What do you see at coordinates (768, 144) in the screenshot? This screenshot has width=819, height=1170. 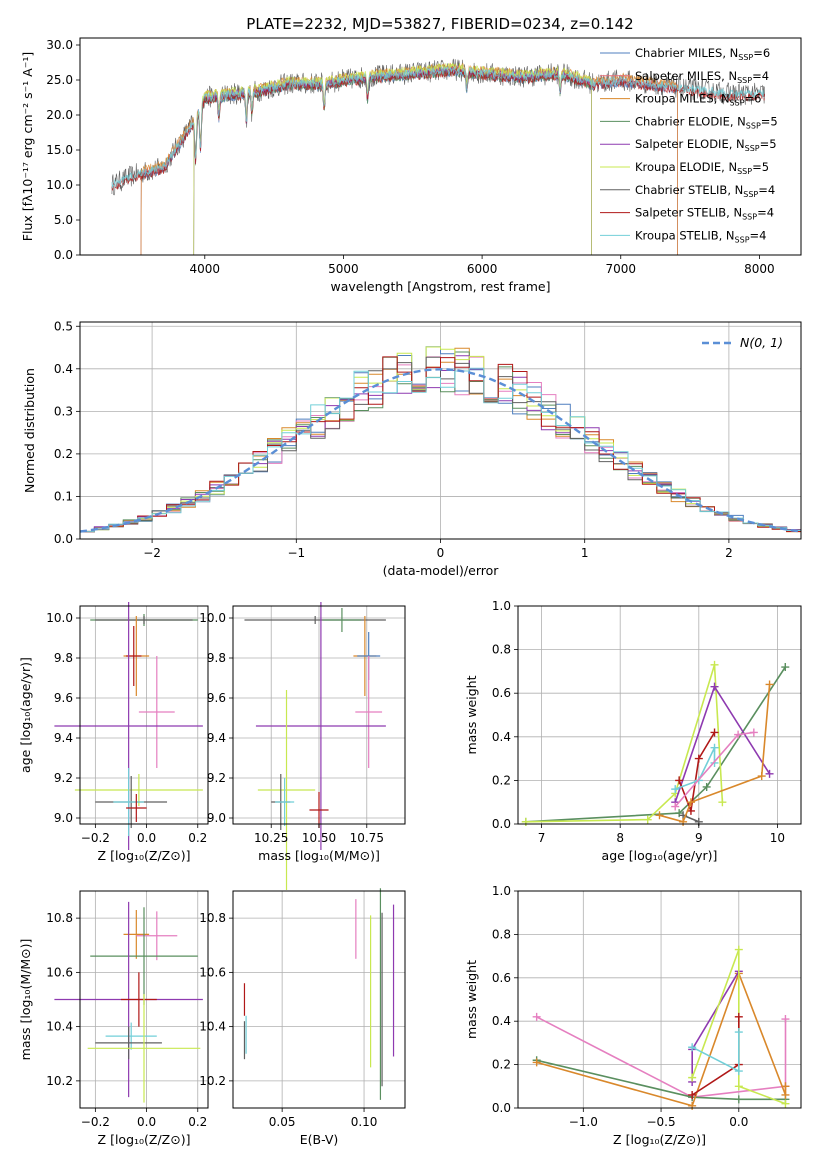 I see `legend-count: =5` at bounding box center [768, 144].